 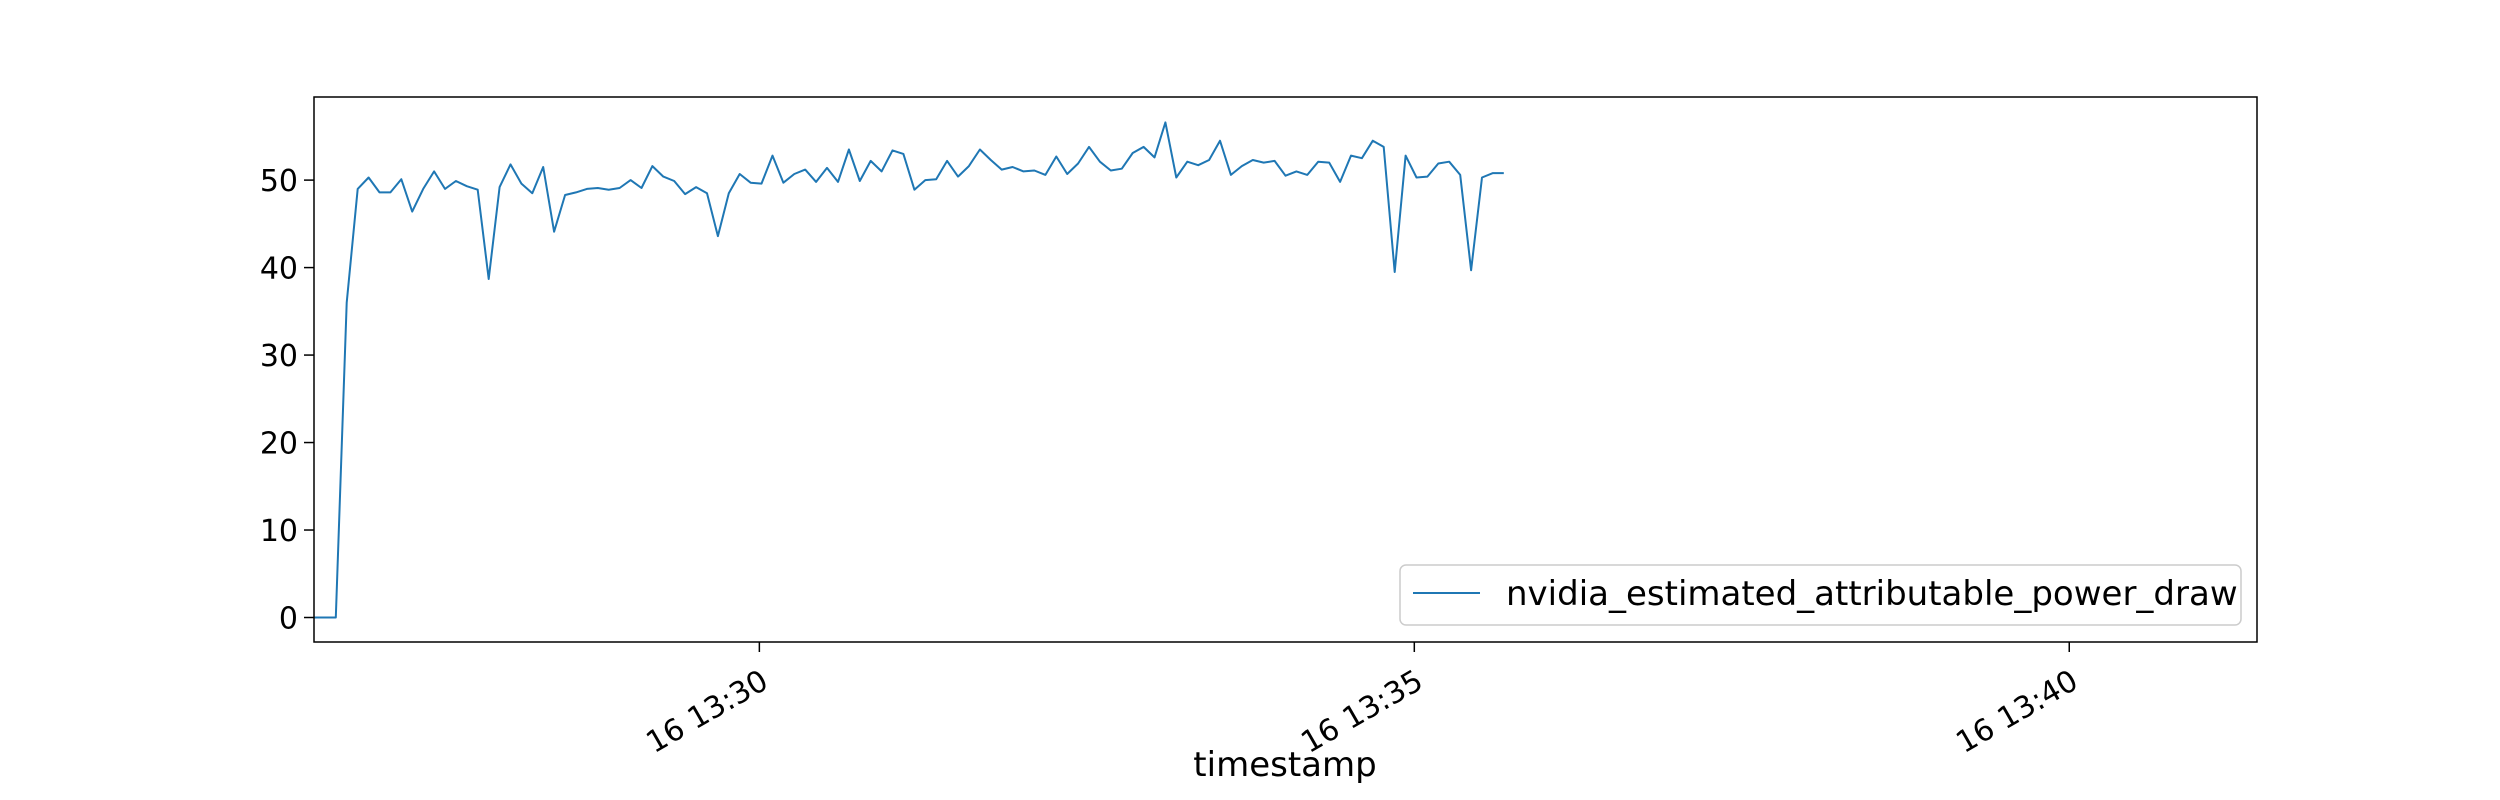 I want to click on x-axis-label: timestamp, so click(x=1284, y=765).